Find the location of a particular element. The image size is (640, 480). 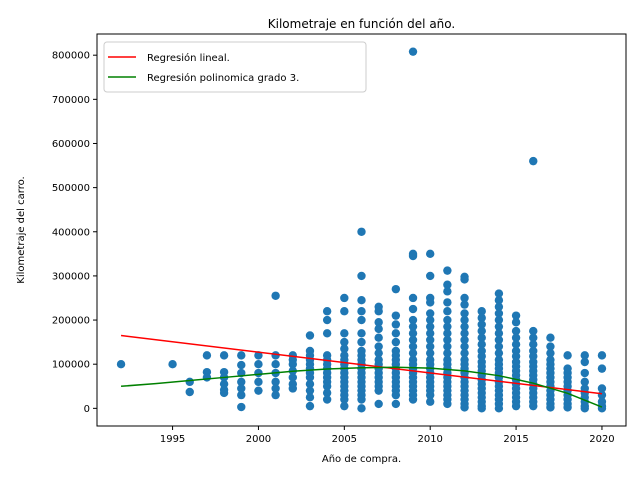

x-tick-label: 2010 is located at coordinates (429, 439).